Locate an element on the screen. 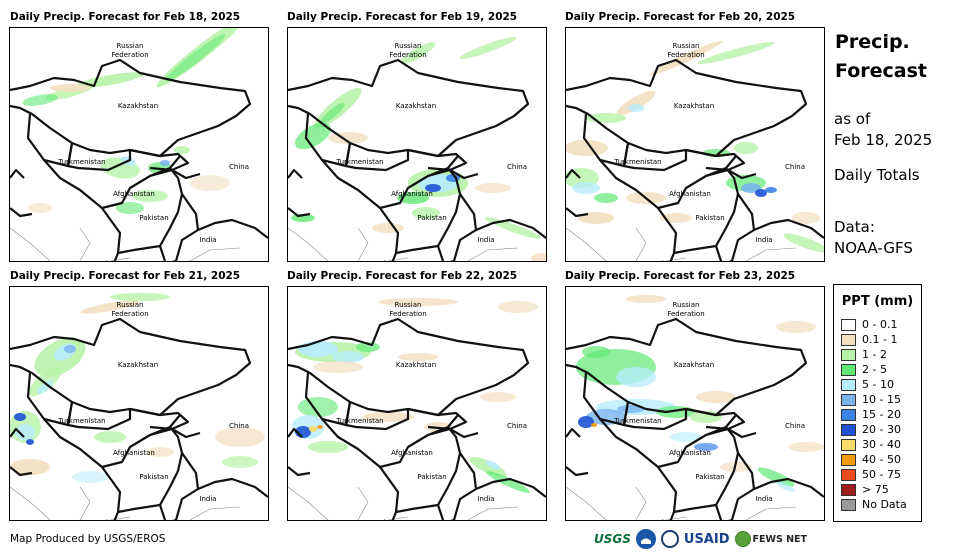 The image size is (970, 556). info-title: Precip. Forecast is located at coordinates (895, 57).